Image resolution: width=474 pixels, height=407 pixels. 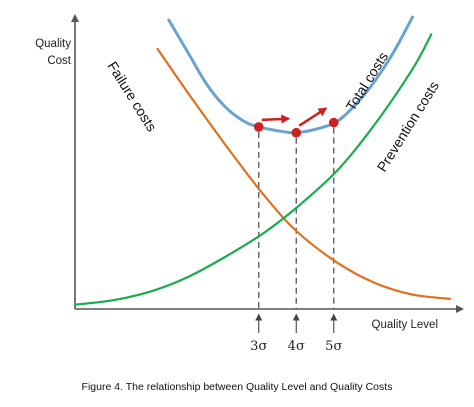 What do you see at coordinates (296, 346) in the screenshot?
I see `sigma-label-2: 4σ` at bounding box center [296, 346].